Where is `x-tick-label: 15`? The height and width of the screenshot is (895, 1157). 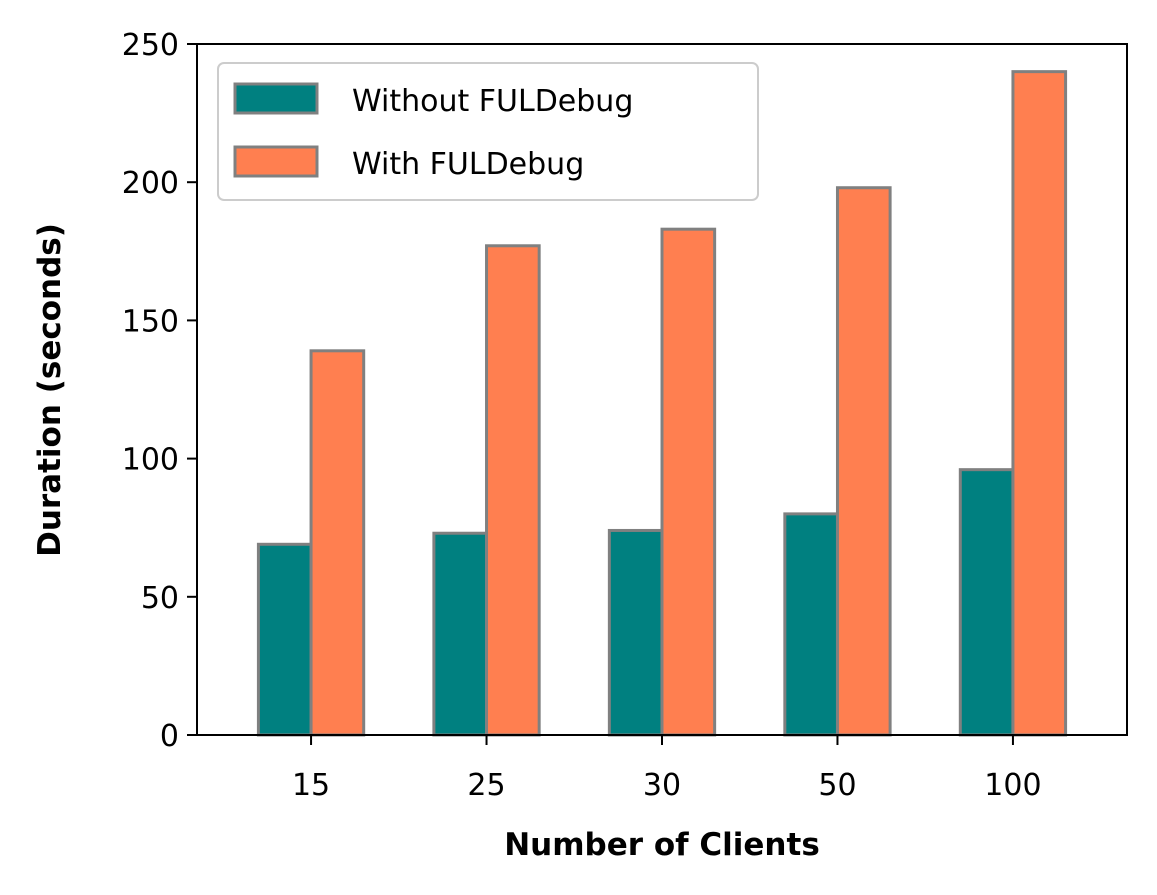
x-tick-label: 15 is located at coordinates (311, 785).